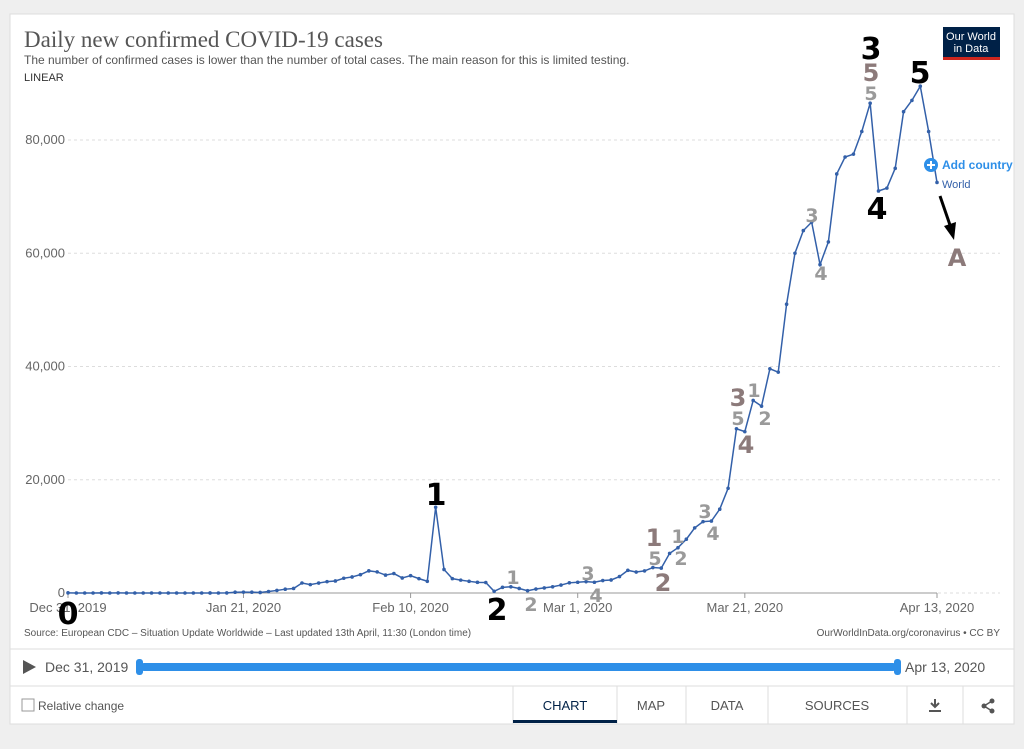 The height and width of the screenshot is (749, 1024). What do you see at coordinates (28, 705) in the screenshot?
I see `checkbox` at bounding box center [28, 705].